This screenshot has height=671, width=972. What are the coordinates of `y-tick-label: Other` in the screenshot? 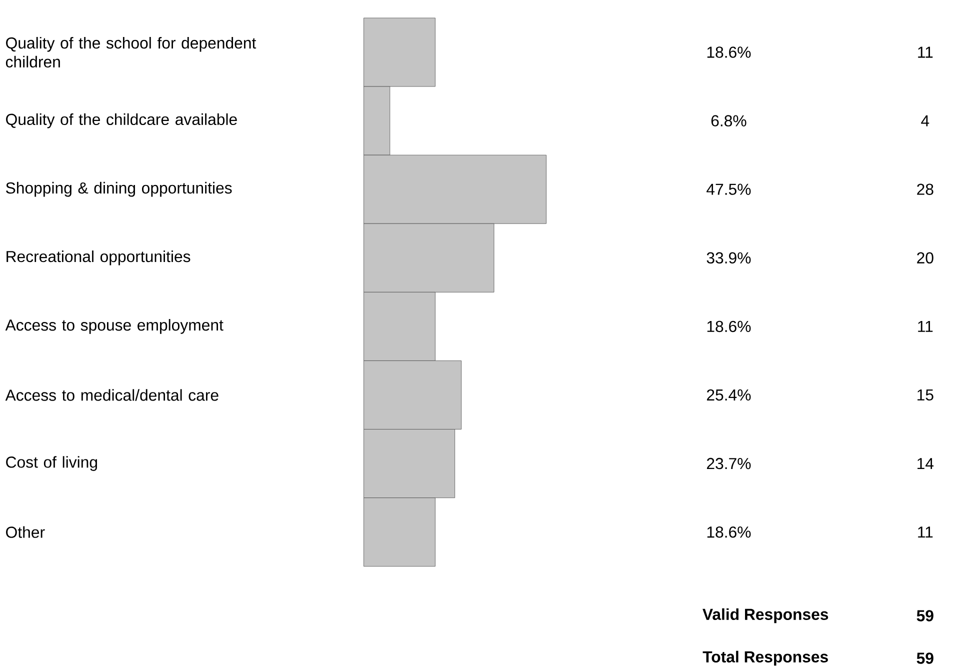 It's located at (25, 532).